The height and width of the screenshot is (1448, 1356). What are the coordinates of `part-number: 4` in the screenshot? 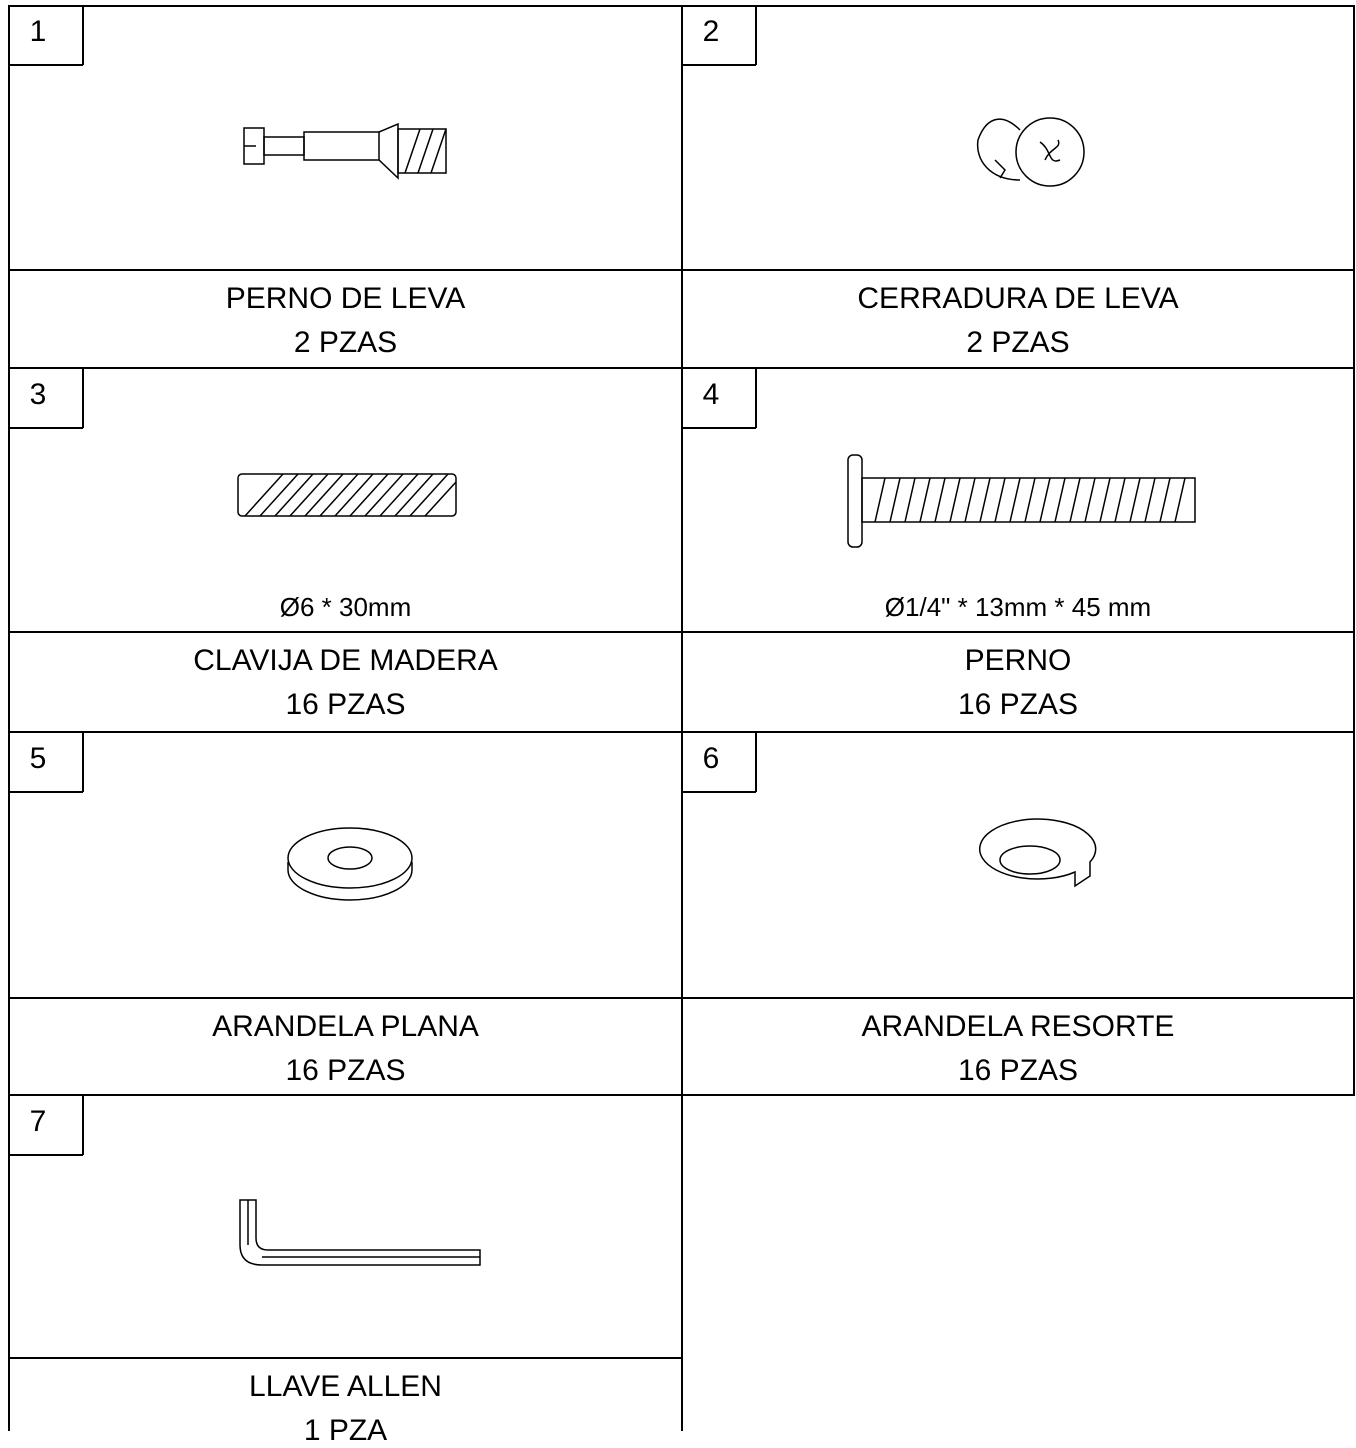 It's located at (711, 394).